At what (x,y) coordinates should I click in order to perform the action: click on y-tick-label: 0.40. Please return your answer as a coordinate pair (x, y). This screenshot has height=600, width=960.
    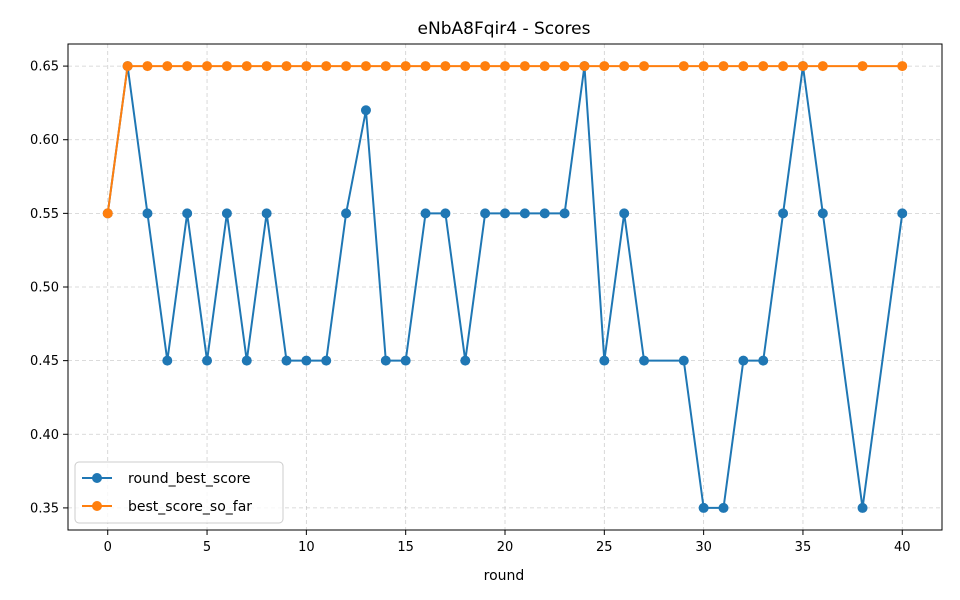
    Looking at the image, I should click on (44, 435).